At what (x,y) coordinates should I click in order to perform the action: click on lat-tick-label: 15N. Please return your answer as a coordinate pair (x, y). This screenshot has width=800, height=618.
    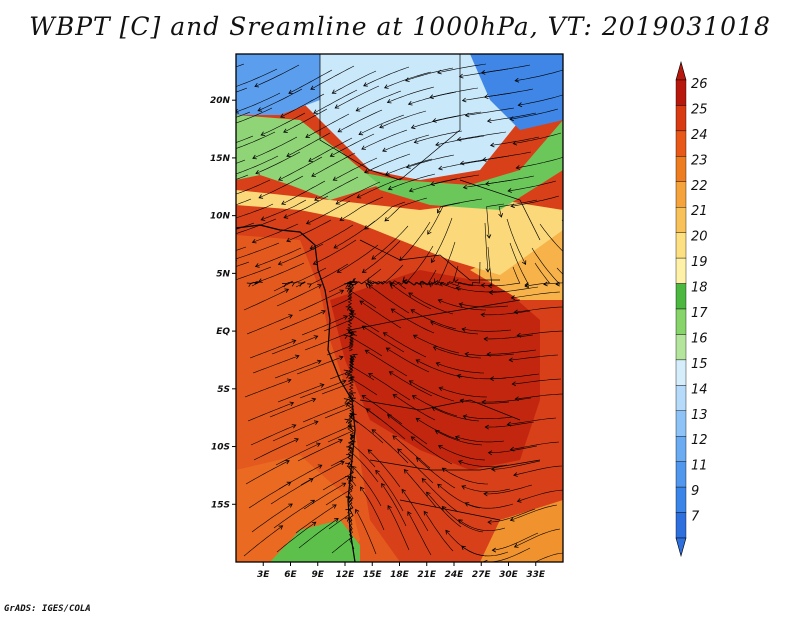
    Looking at the image, I should click on (220, 159).